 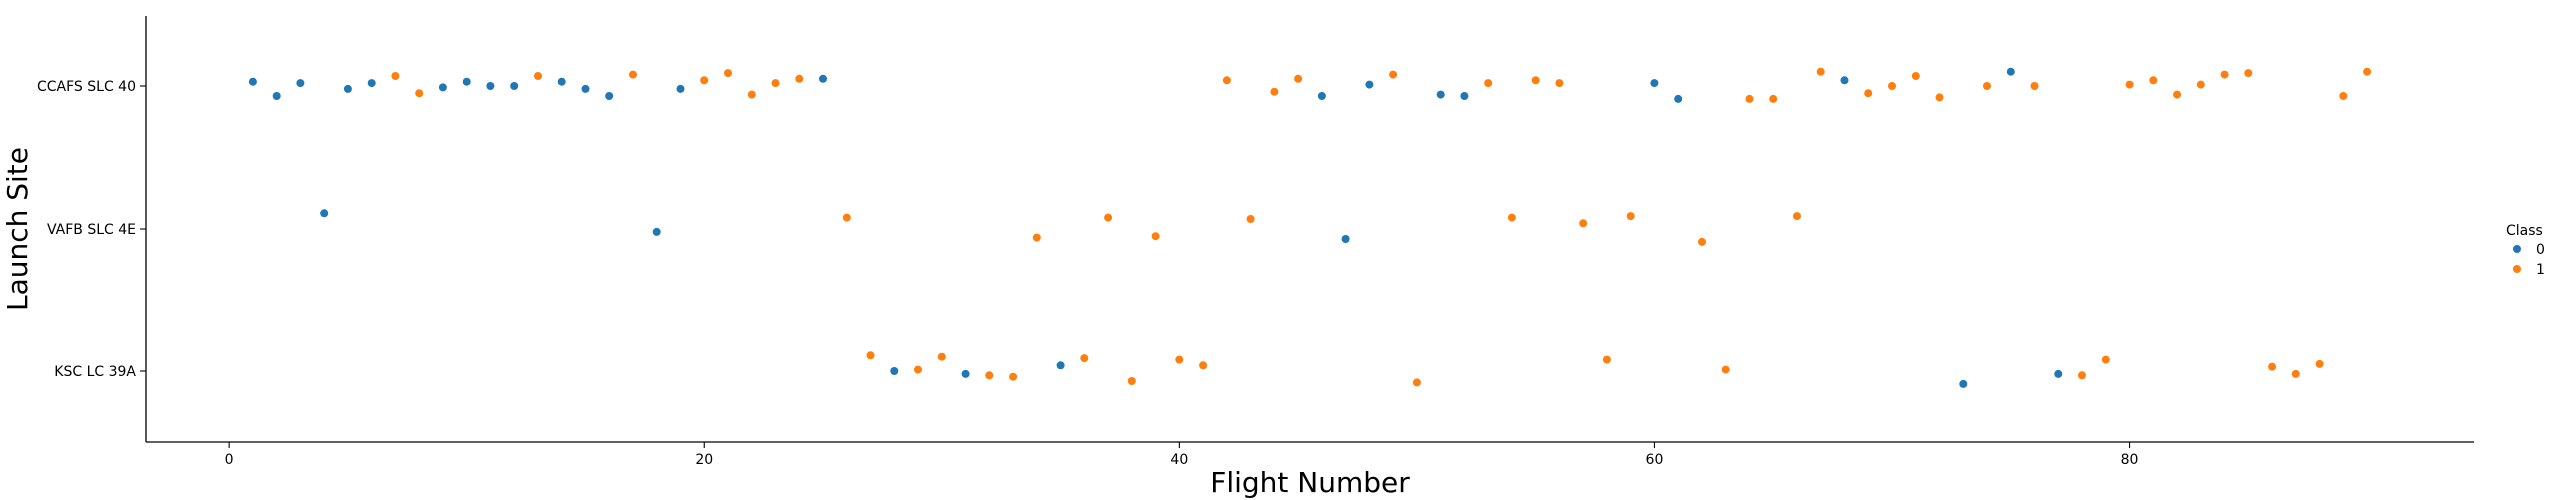 I want to click on y-axis-title: Launch Site, so click(x=17, y=229).